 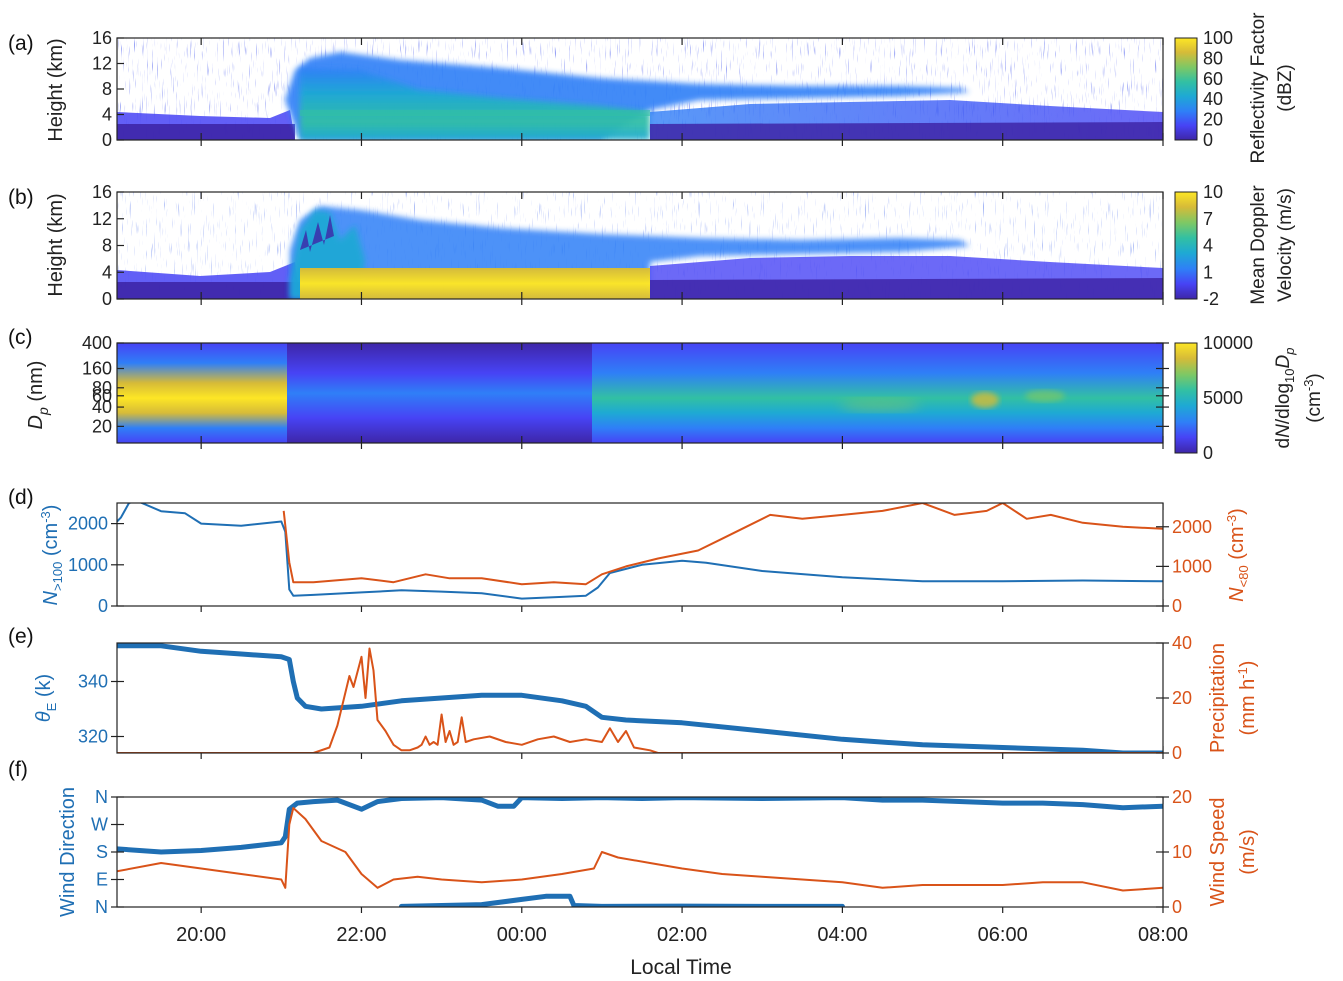 I want to click on panel-a-ytick-label-left: 8, so click(x=107, y=89).